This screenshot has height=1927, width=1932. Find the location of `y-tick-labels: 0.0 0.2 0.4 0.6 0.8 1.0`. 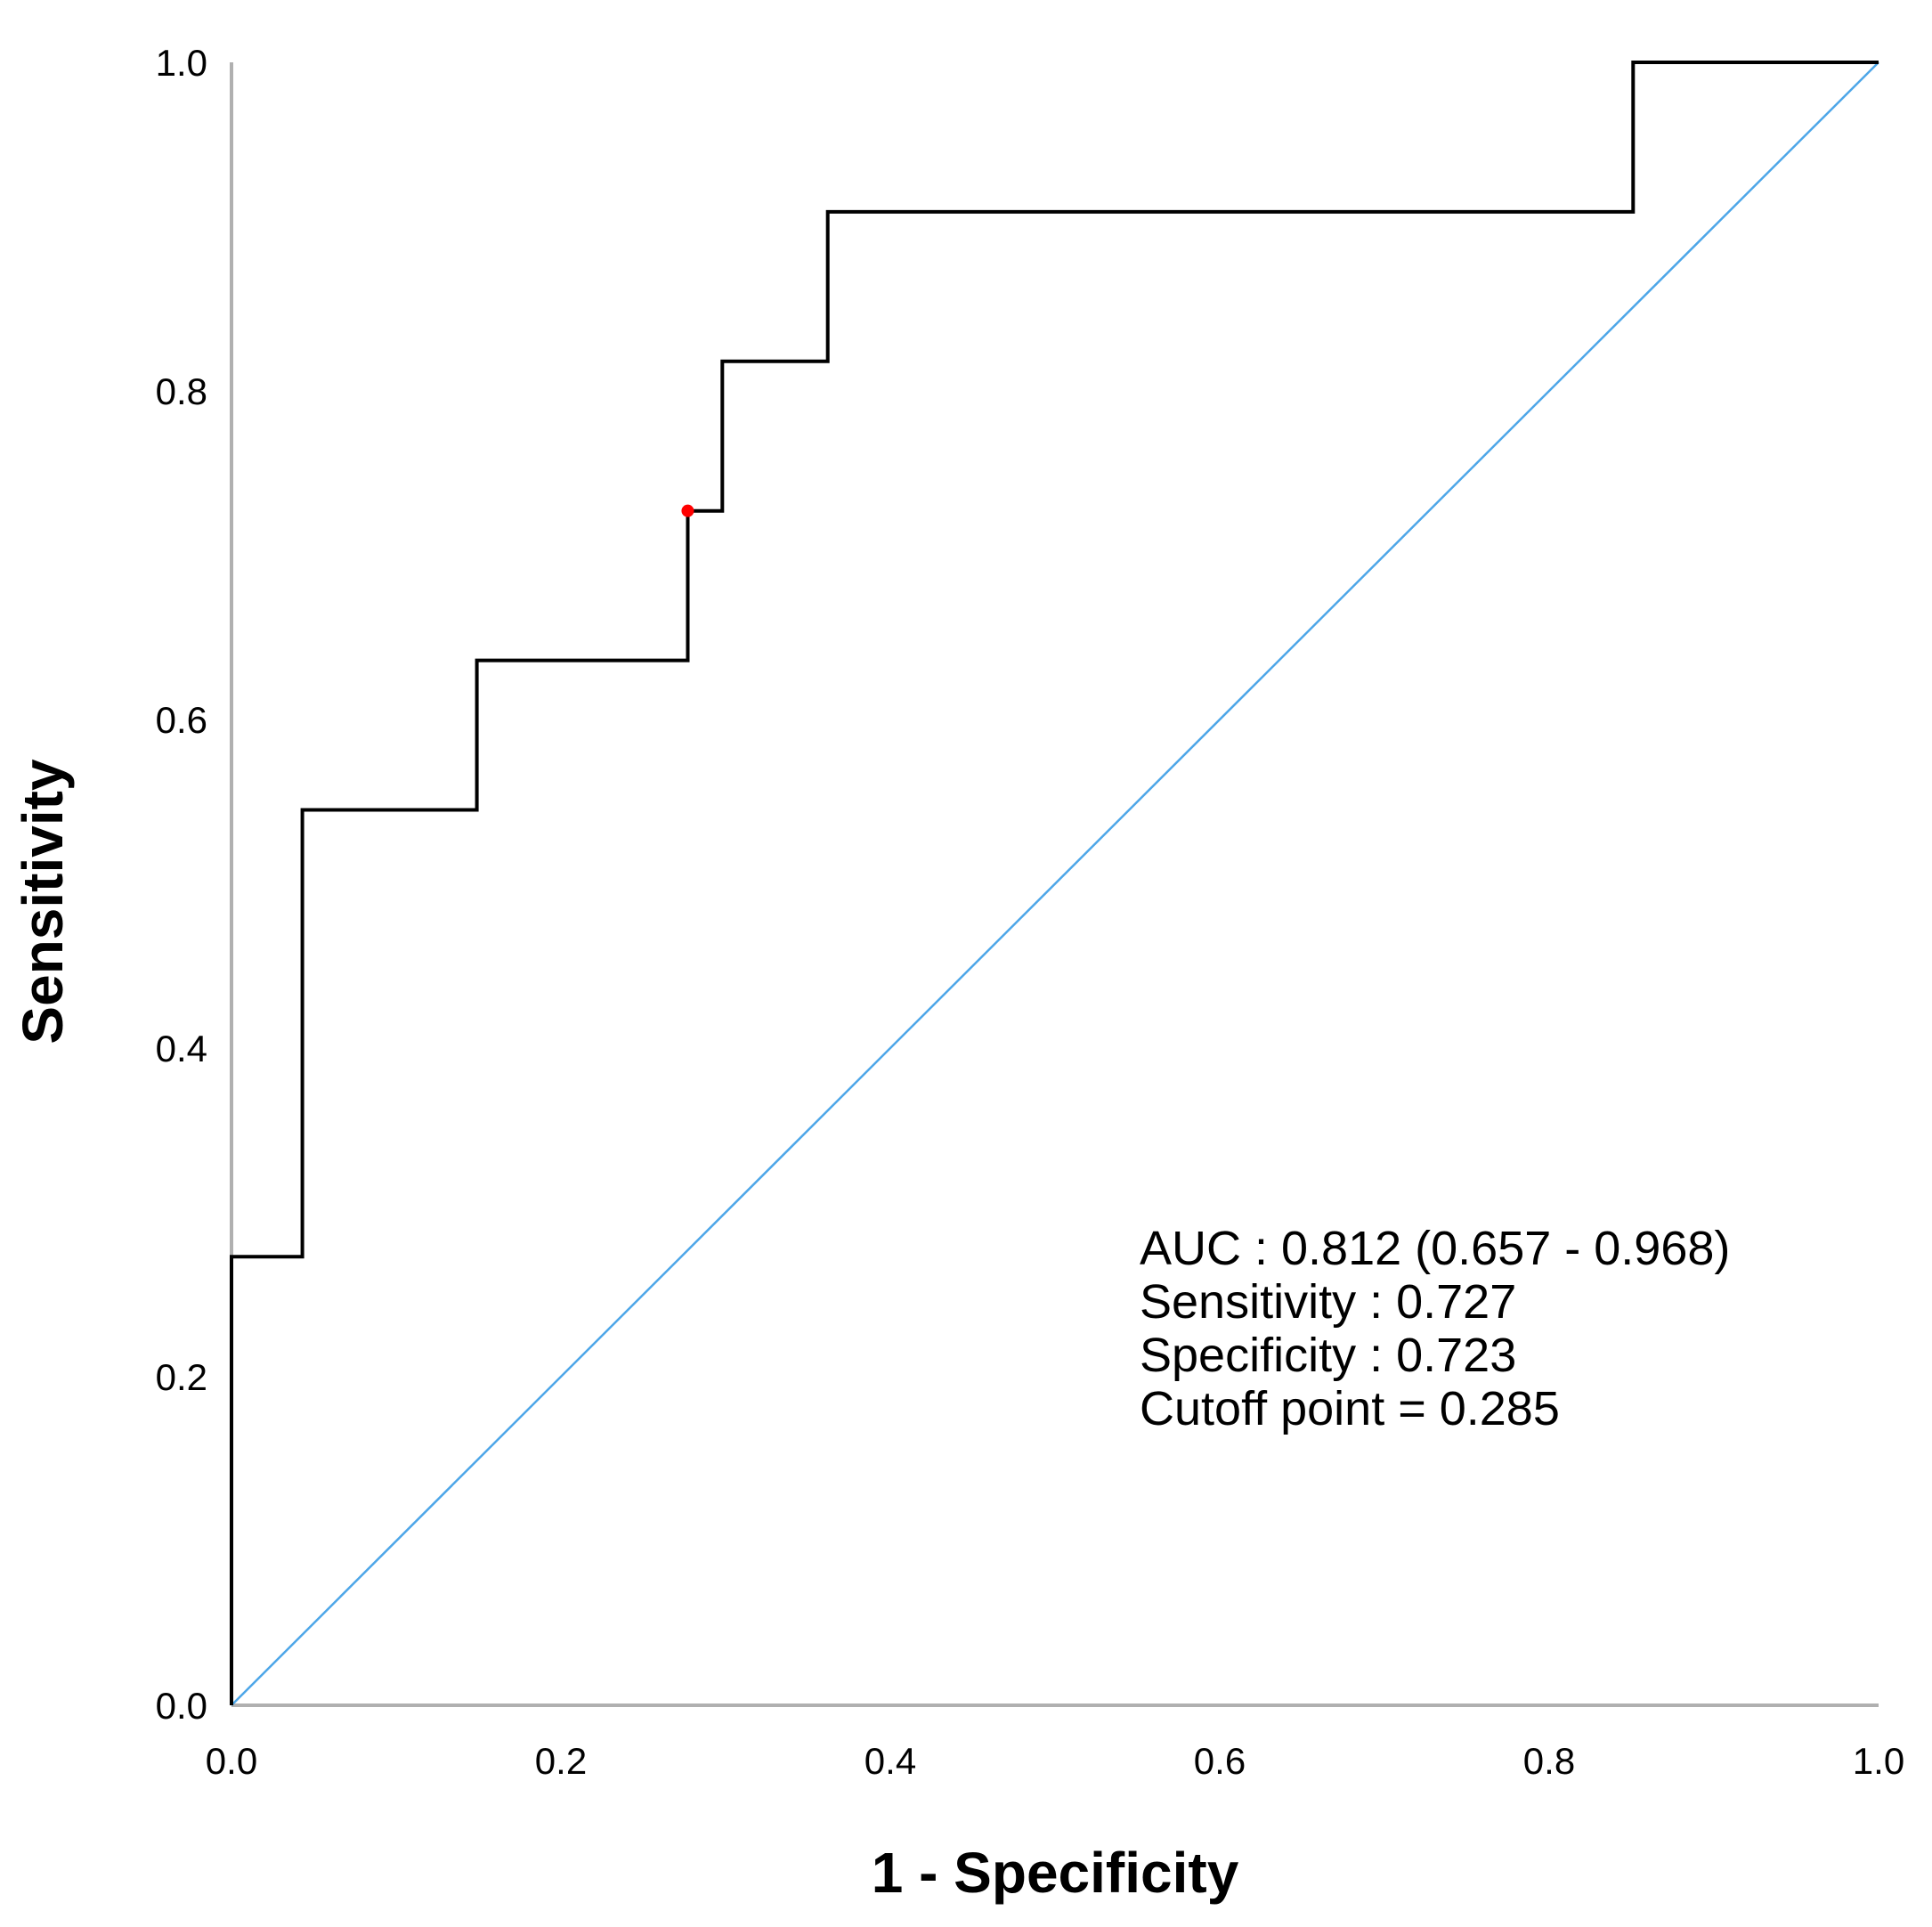

y-tick-labels: 0.0 0.2 0.4 0.6 0.8 1.0 is located at coordinates (182, 884).